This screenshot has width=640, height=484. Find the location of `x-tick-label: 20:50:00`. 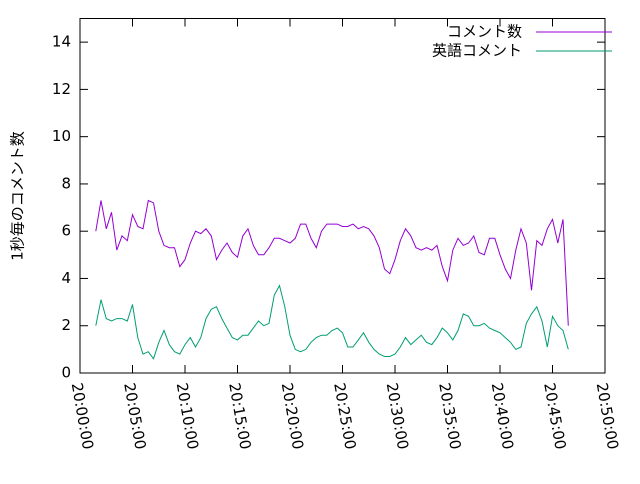

x-tick-label: 20:50:00 is located at coordinates (607, 415).